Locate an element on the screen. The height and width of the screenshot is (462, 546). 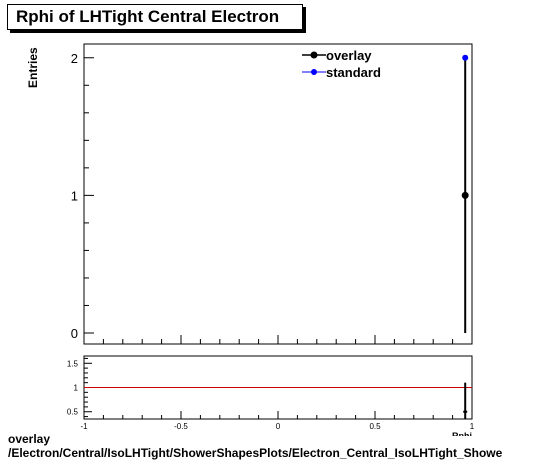
legend-overlay-label: overlay is located at coordinates (349, 55).